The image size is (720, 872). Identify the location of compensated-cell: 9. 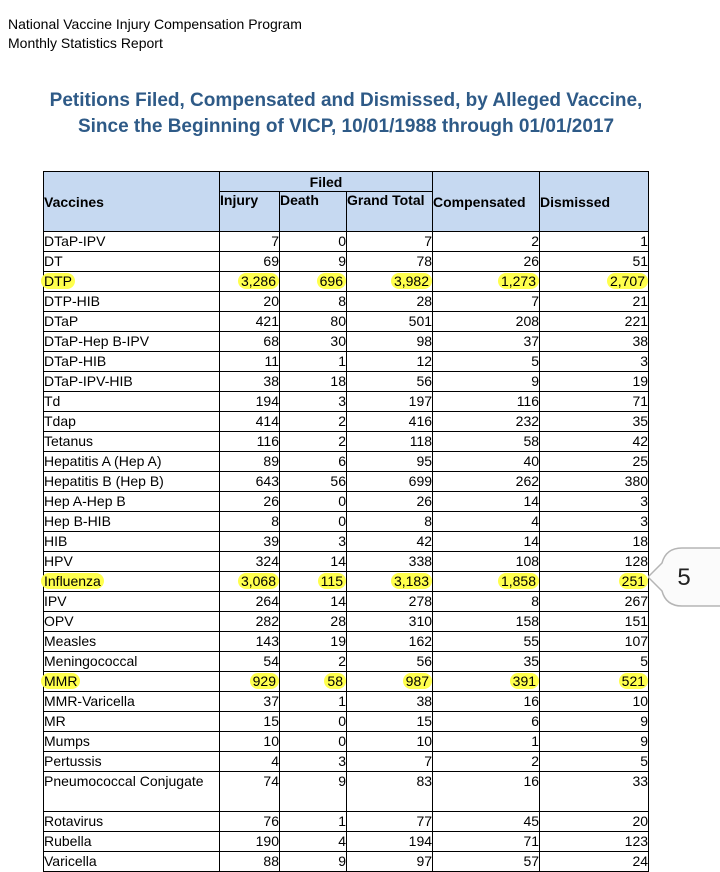
(486, 381).